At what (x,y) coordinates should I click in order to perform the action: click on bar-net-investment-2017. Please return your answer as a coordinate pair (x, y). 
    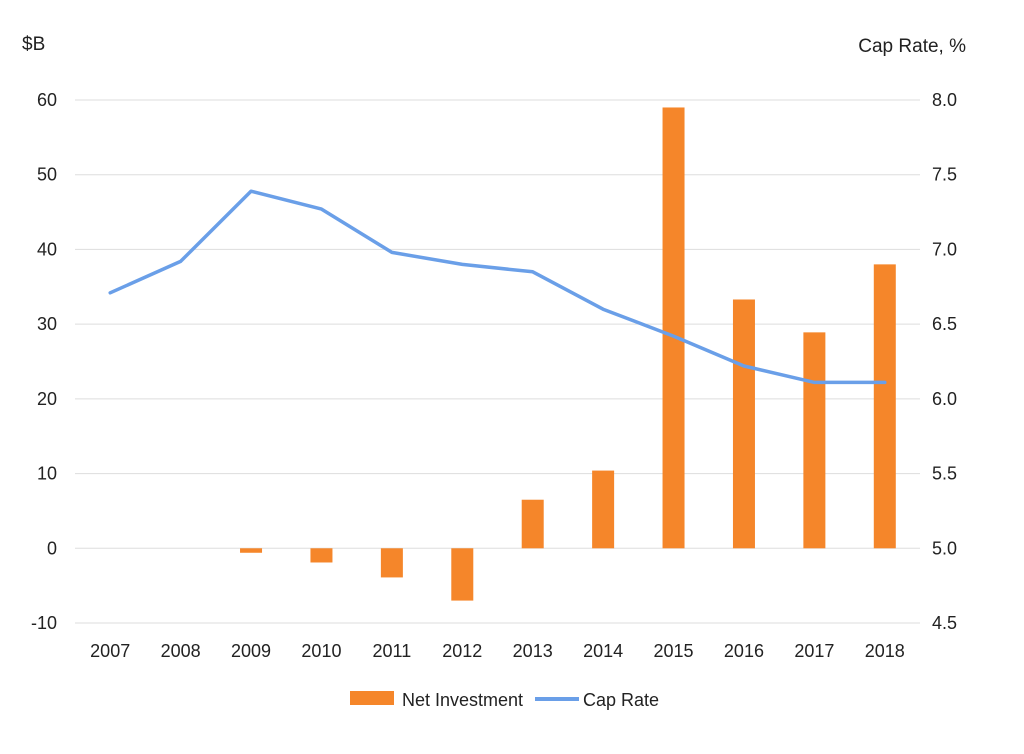
    Looking at the image, I should click on (814, 440).